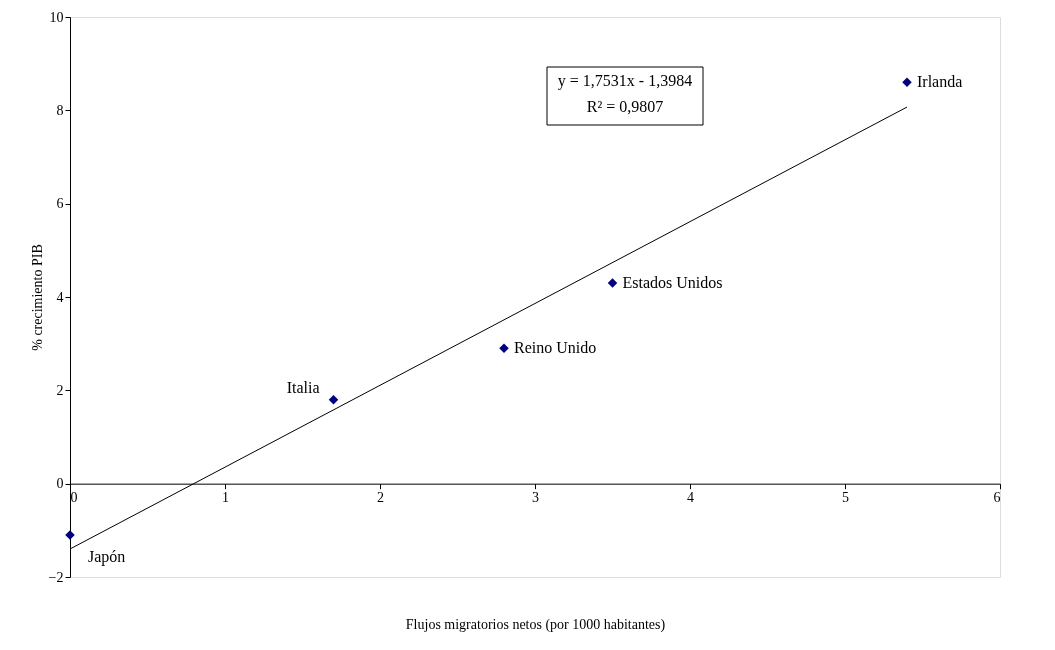 Image resolution: width=1055 pixels, height=650 pixels. Describe the element at coordinates (56, 577) in the screenshot. I see `y-tick-label: −2` at that location.